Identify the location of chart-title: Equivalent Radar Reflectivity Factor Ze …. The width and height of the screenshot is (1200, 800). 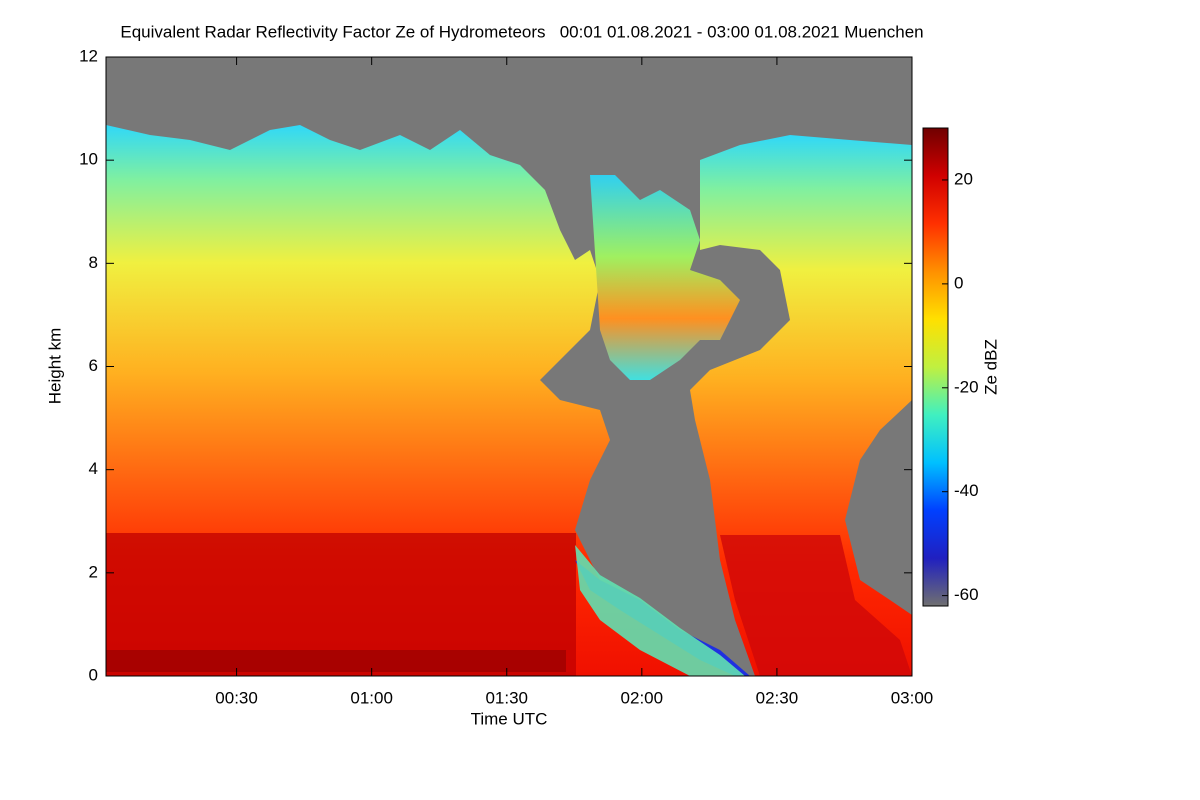
(521, 31).